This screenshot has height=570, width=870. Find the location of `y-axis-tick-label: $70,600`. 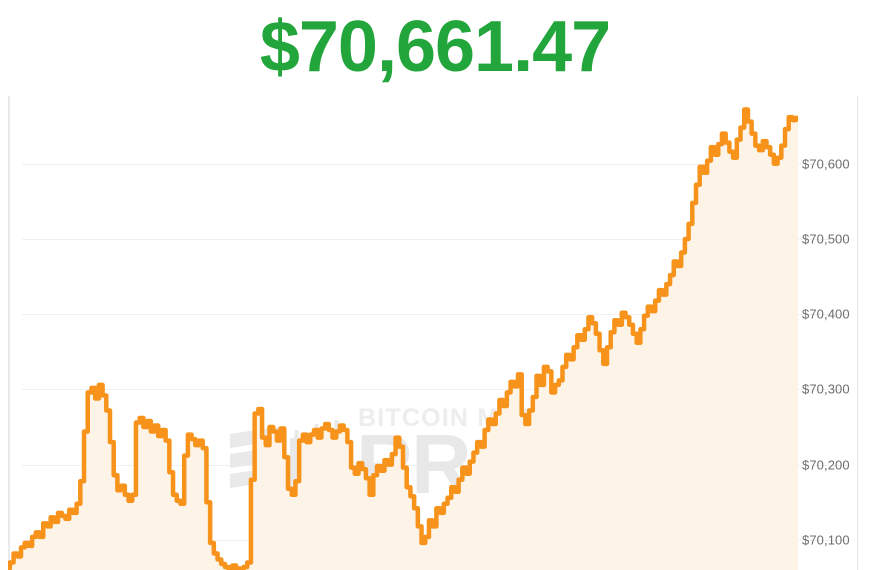

y-axis-tick-label: $70,600 is located at coordinates (826, 164).